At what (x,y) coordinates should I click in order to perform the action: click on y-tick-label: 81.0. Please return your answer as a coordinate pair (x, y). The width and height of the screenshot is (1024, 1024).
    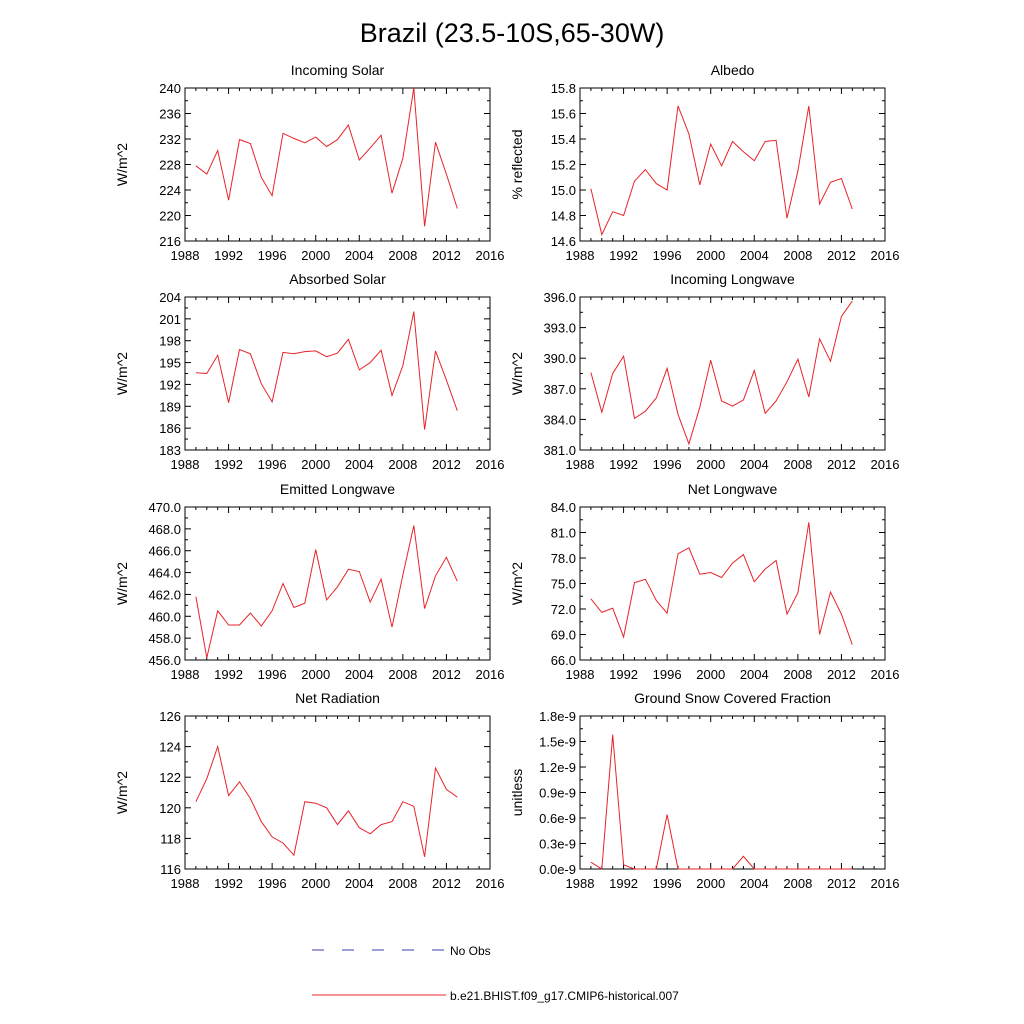
    Looking at the image, I should click on (563, 533).